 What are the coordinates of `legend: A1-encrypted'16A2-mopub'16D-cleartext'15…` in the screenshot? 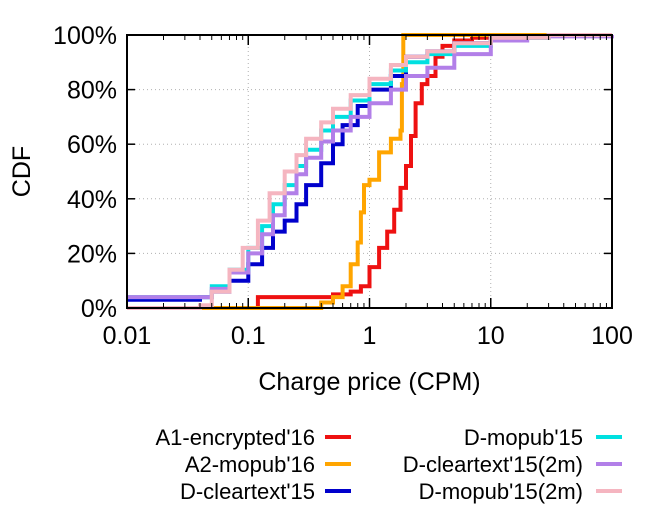 It's located at (388, 464).